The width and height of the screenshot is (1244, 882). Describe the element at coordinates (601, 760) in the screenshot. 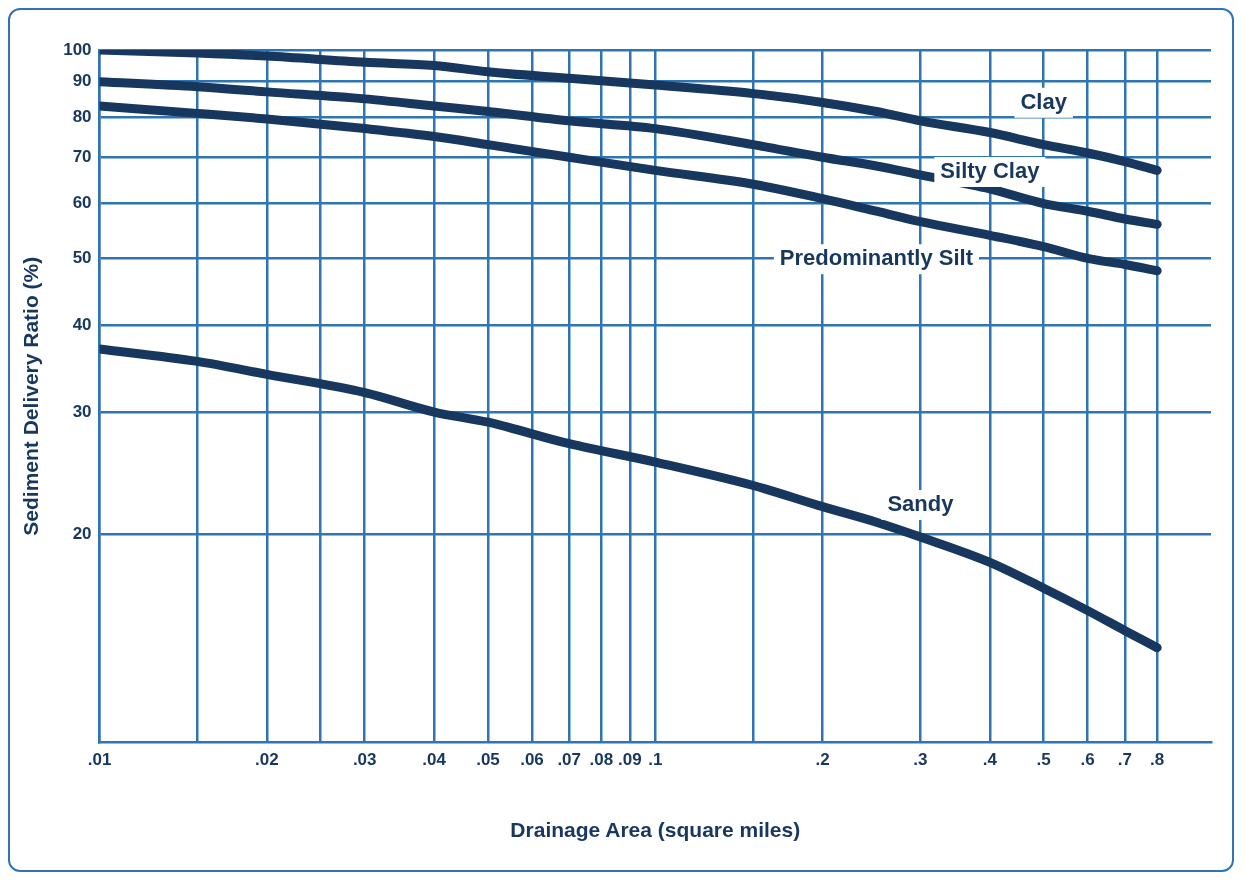

I see `x-tick-label: .08` at that location.